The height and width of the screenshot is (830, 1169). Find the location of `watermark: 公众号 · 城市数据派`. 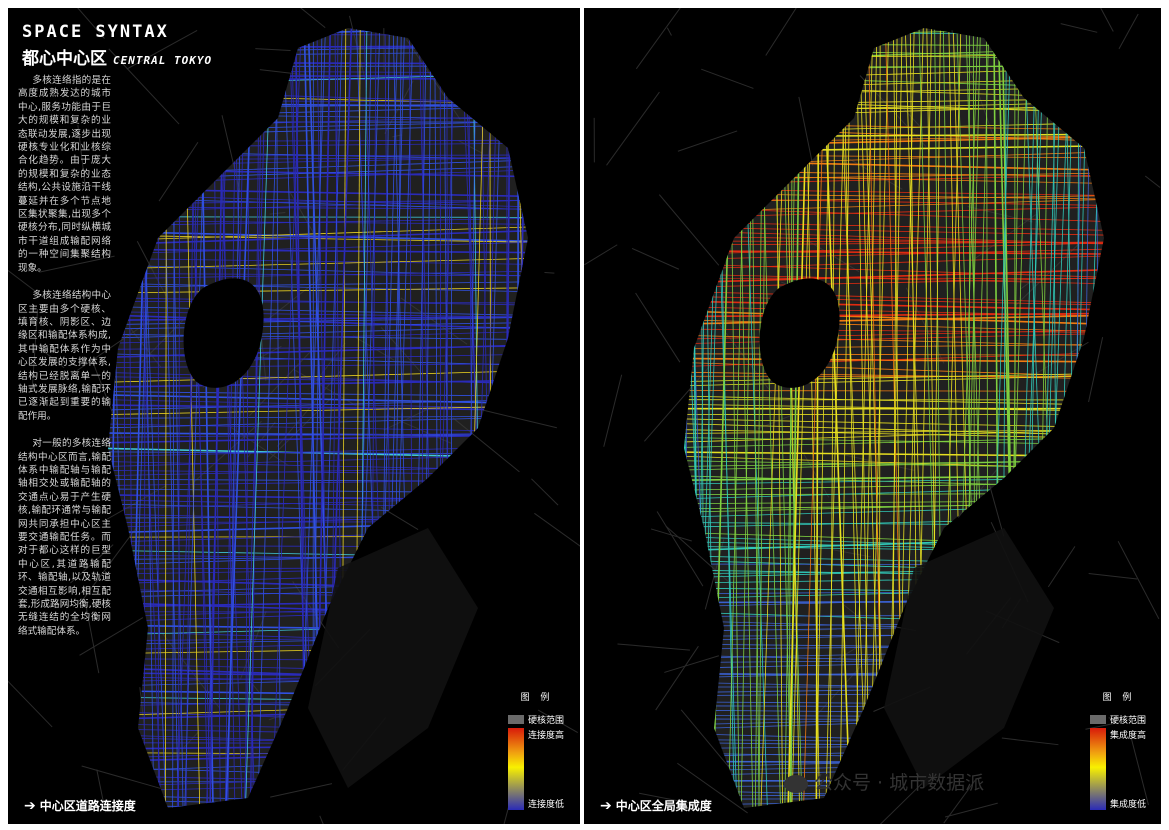

watermark: 公众号 · 城市数据派 is located at coordinates (884, 781).